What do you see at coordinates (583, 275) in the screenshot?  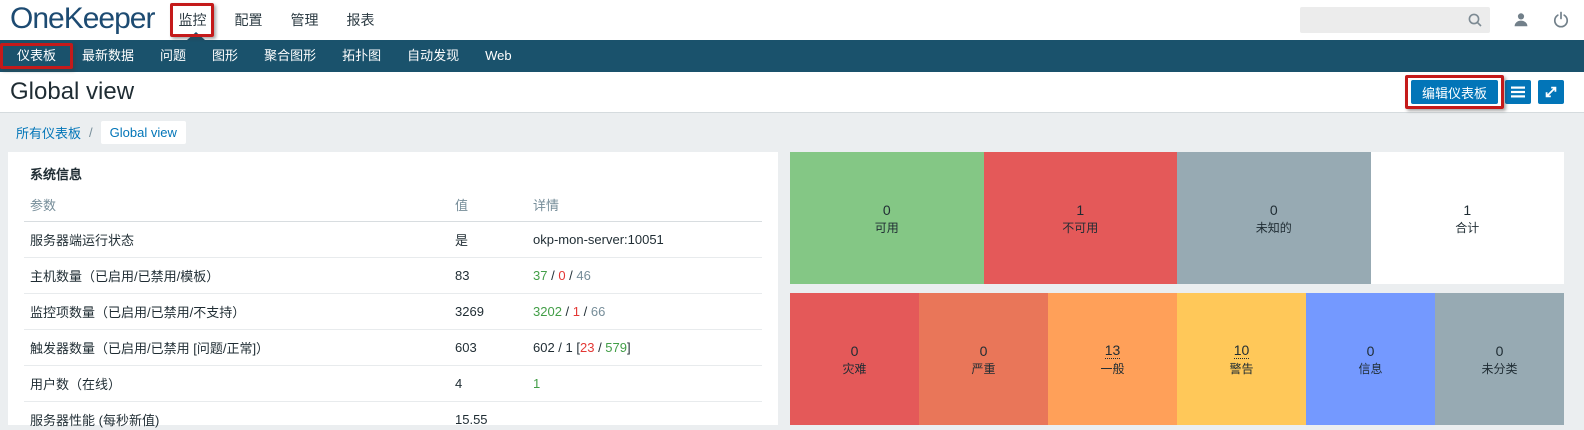 I see `detail-segment: 46` at bounding box center [583, 275].